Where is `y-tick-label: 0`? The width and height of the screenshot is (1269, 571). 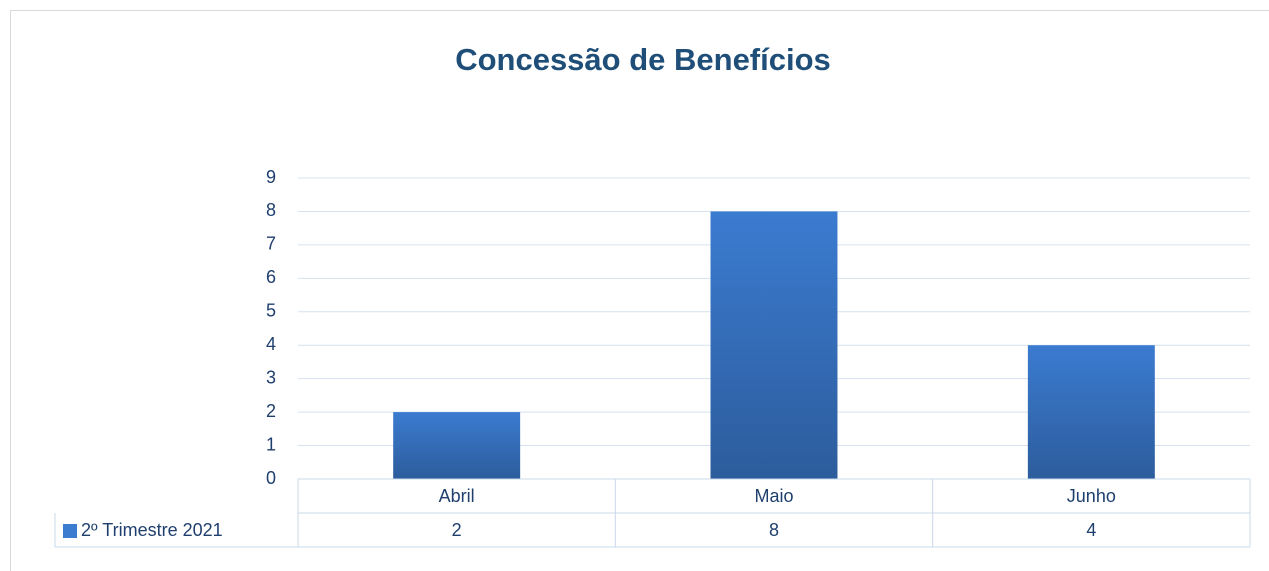
y-tick-label: 0 is located at coordinates (271, 478).